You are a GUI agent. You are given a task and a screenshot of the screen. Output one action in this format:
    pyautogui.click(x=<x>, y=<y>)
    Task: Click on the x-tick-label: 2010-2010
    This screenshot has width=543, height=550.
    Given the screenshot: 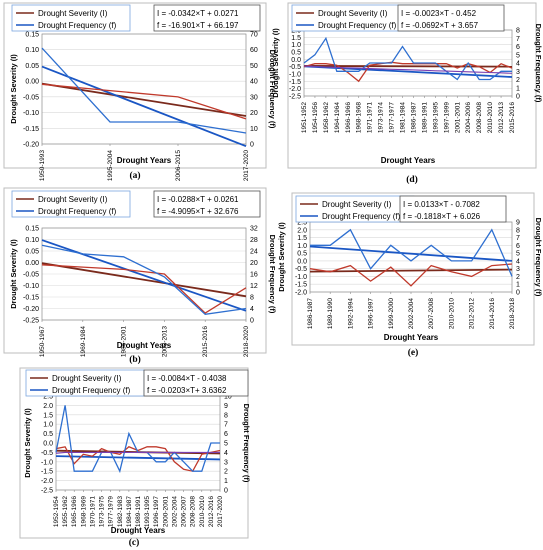 What is the action you would take?
    pyautogui.click(x=202, y=511)
    